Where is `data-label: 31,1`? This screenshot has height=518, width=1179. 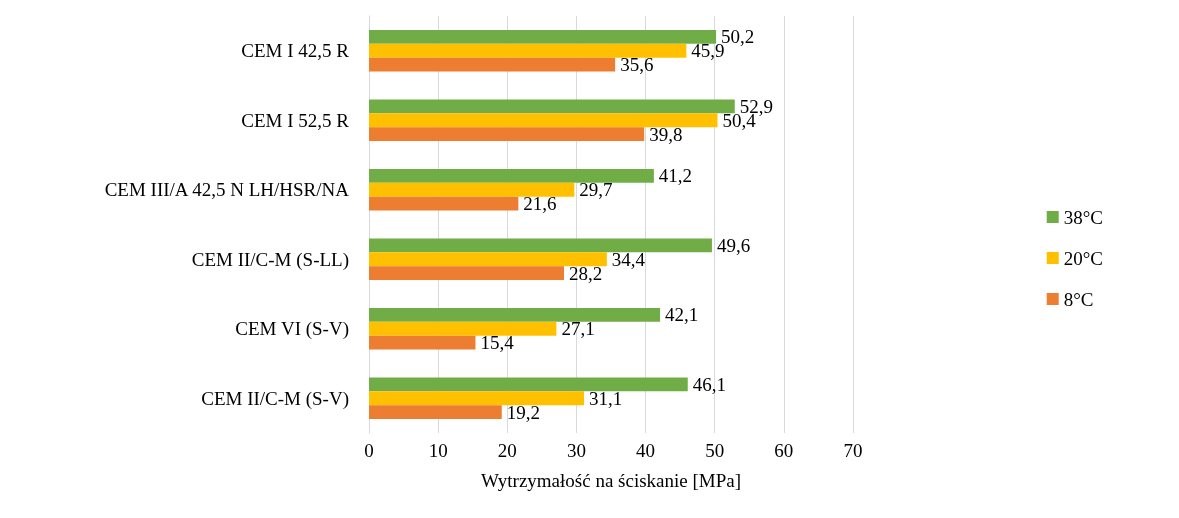
data-label: 31,1 is located at coordinates (606, 398).